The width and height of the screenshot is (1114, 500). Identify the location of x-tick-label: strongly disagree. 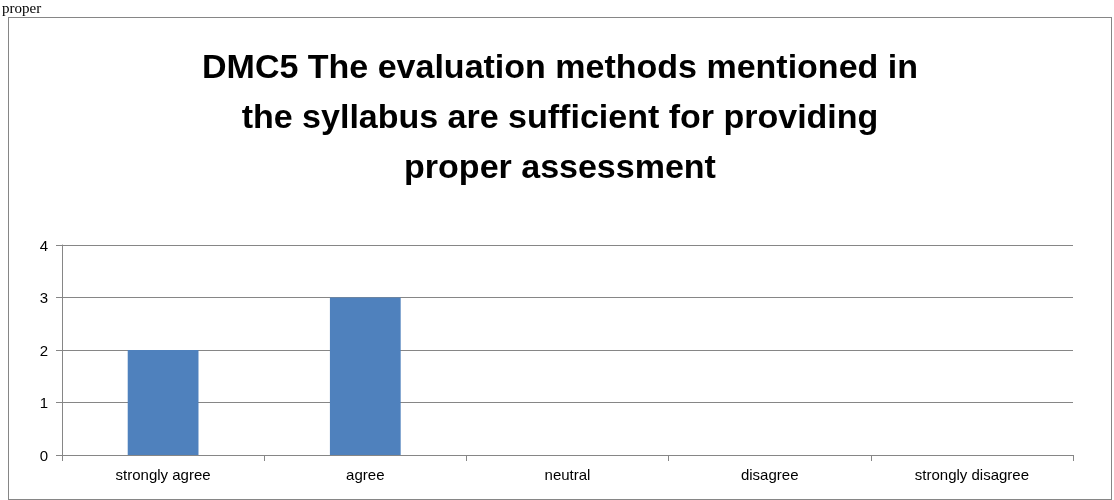
(972, 474).